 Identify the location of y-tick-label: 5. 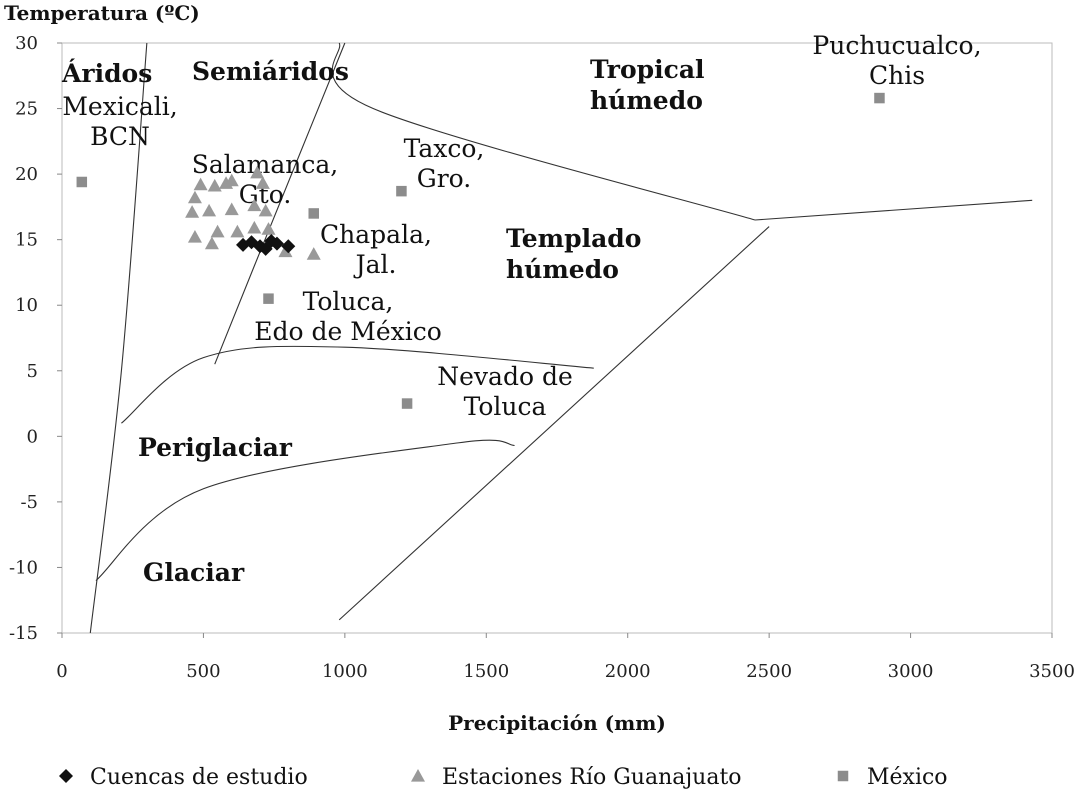
(32, 371).